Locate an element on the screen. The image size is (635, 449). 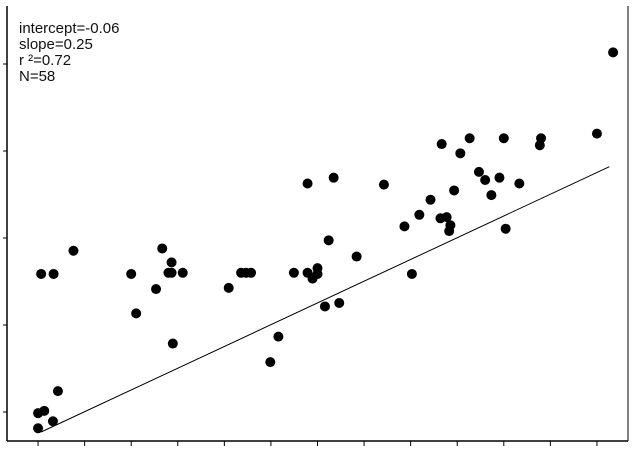
x-ticks is located at coordinates (317, 443).